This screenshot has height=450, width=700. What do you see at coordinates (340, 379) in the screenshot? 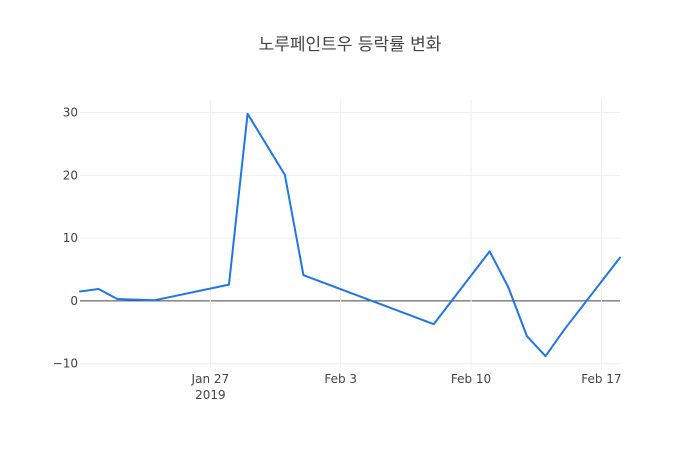
I see `x-tick-label: Feb 3` at bounding box center [340, 379].